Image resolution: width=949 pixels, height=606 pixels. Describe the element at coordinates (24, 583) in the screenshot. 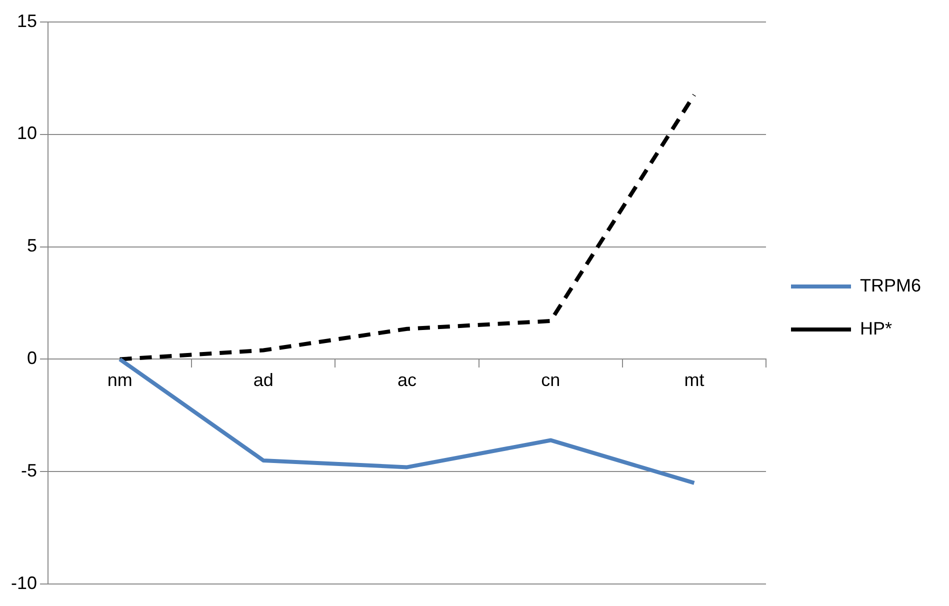

I see `y-tick-label: -10` at that location.